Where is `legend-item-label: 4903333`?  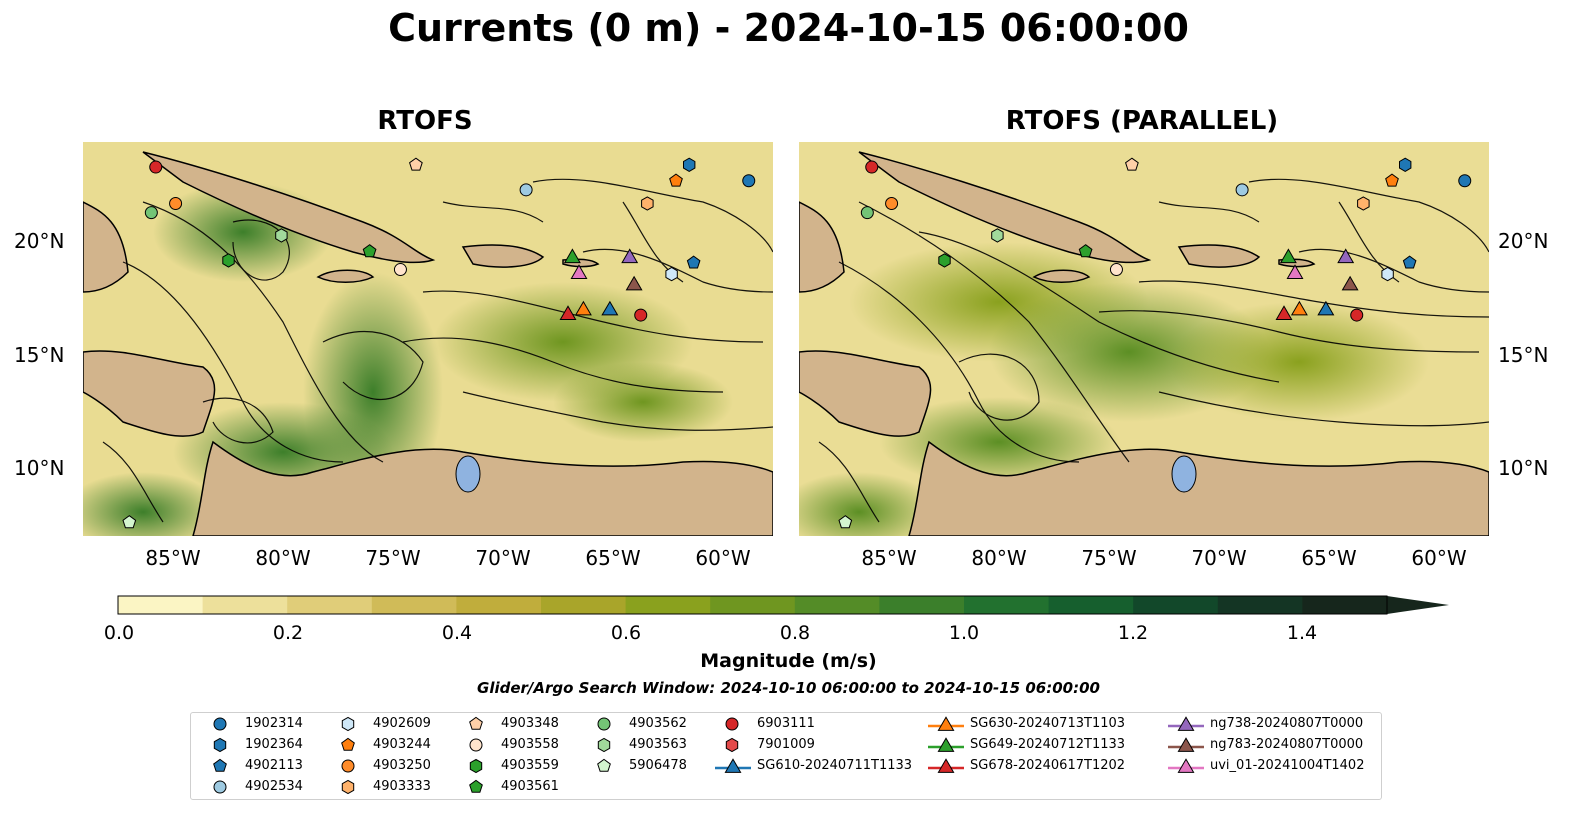
legend-item-label: 4903333 is located at coordinates (402, 786).